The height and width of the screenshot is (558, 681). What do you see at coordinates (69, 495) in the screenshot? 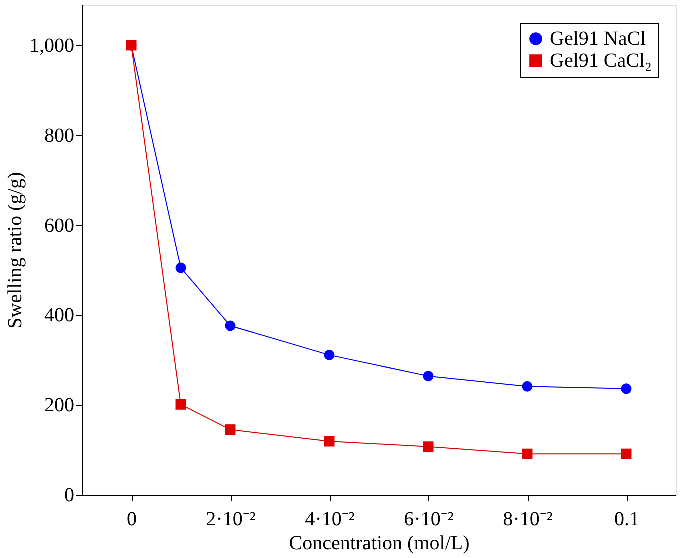
I see `y-tick-label: 0` at bounding box center [69, 495].